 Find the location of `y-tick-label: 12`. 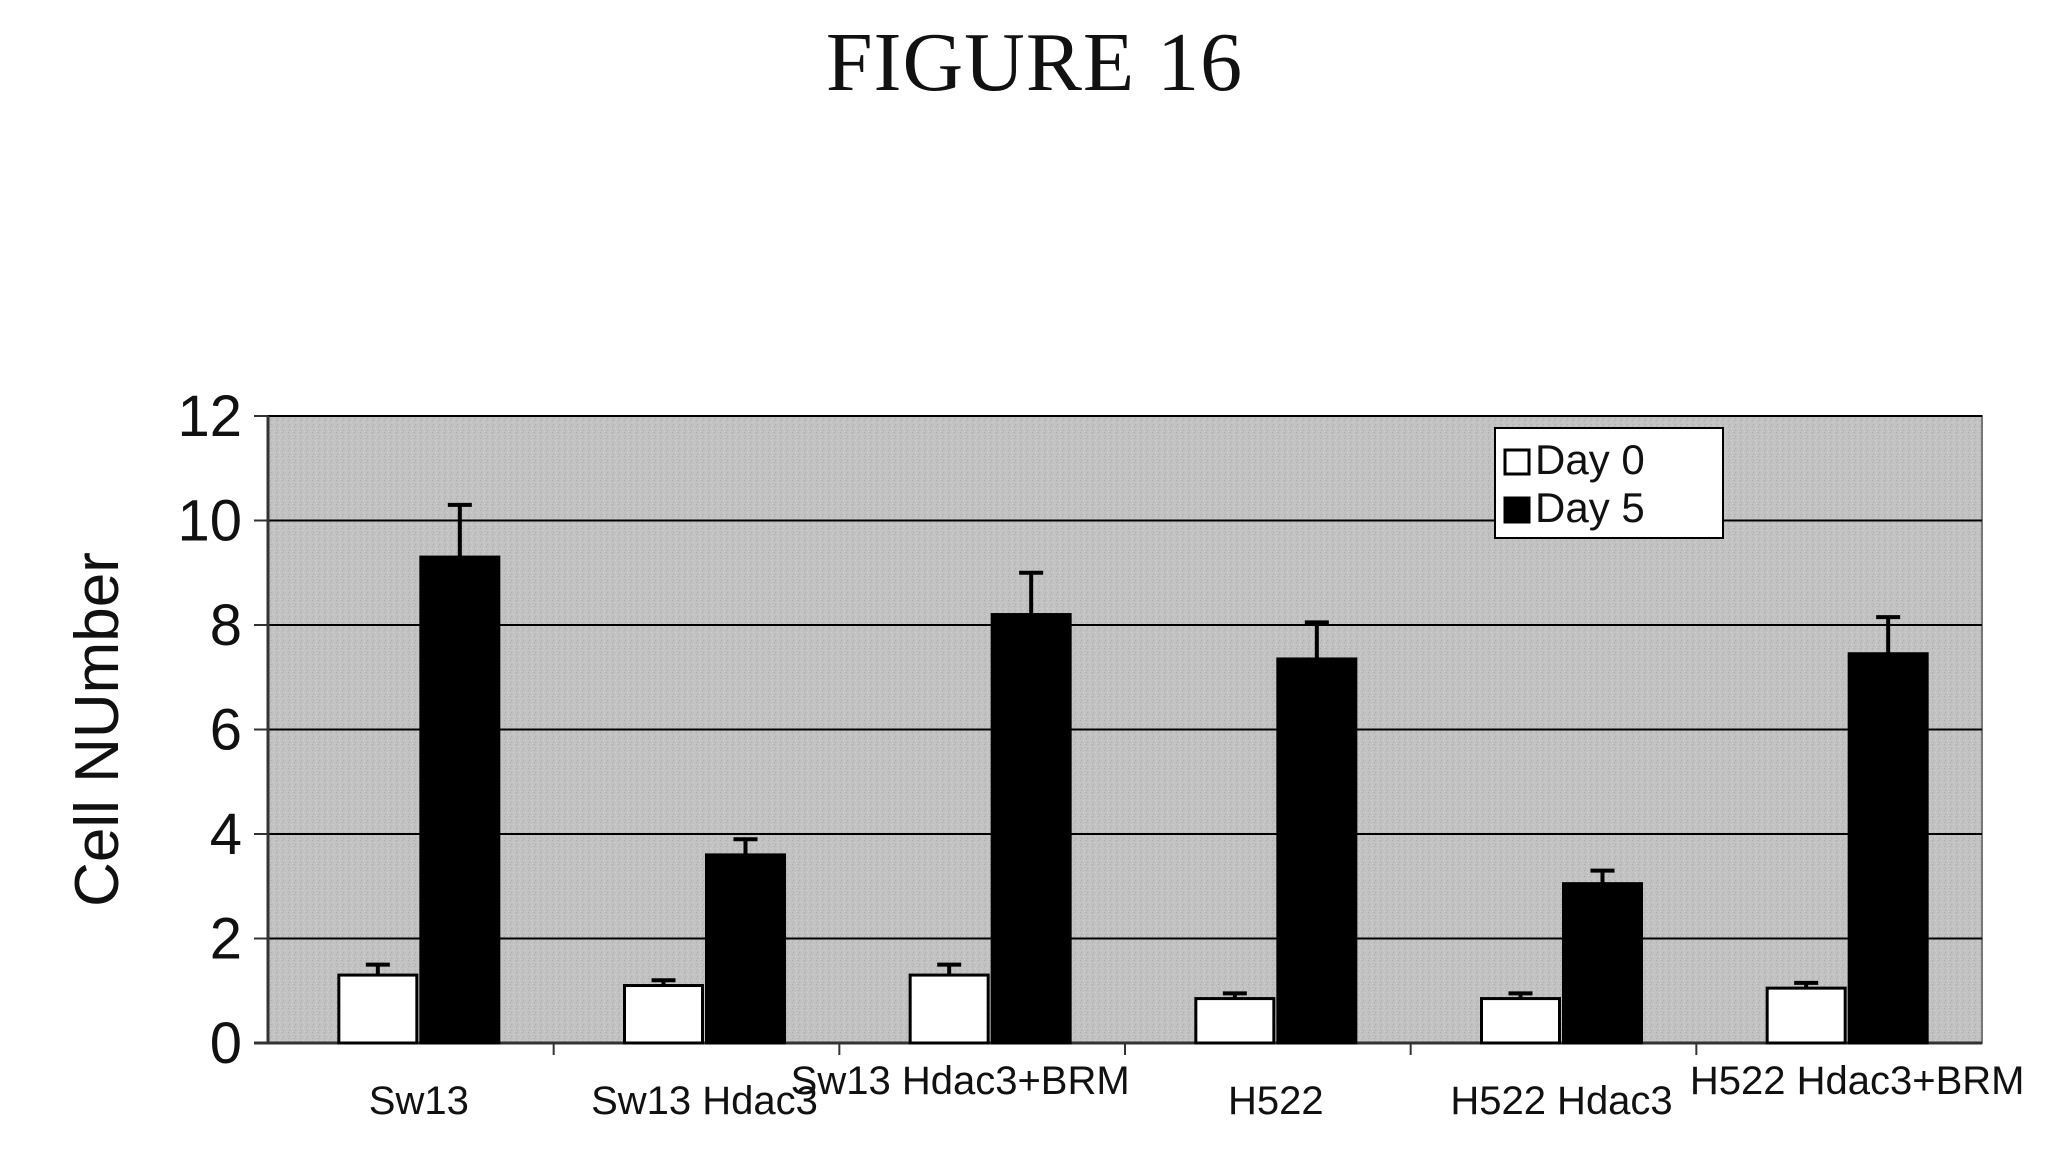

y-tick-label: 12 is located at coordinates (209, 416).